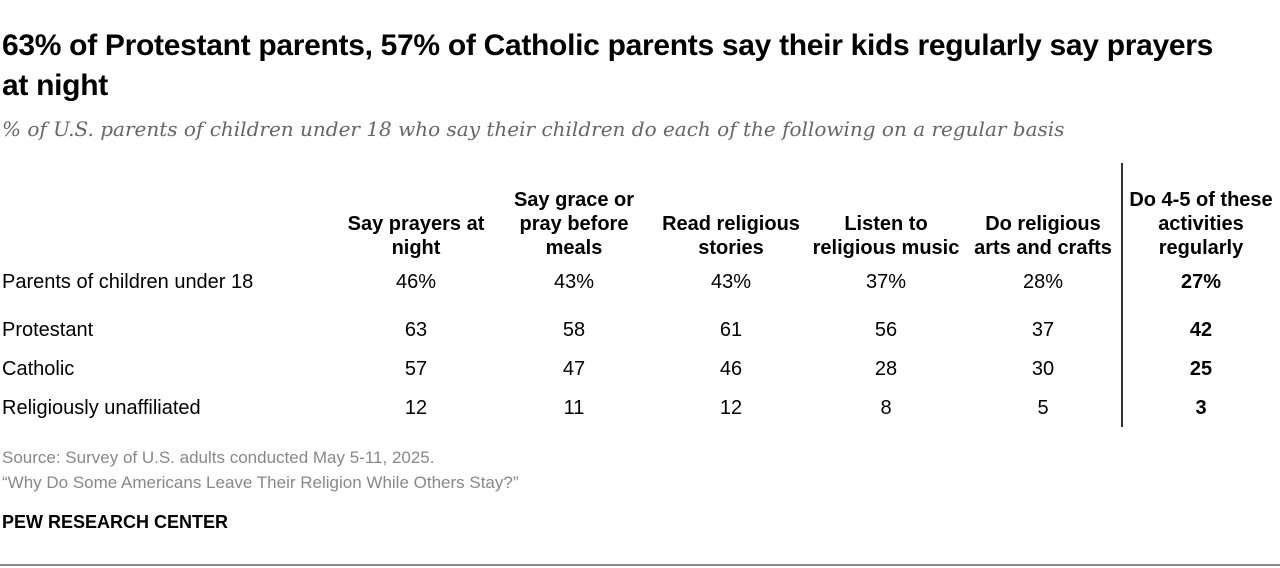  What do you see at coordinates (1043, 236) in the screenshot?
I see `column-header: Do religious arts and crafts` at bounding box center [1043, 236].